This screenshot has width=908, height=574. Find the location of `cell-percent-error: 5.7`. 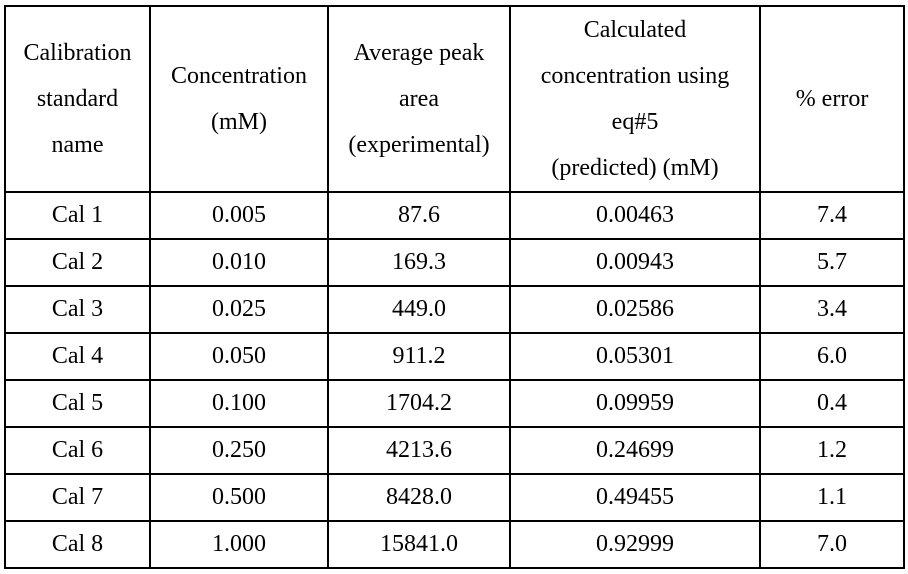

cell-percent-error: 5.7 is located at coordinates (832, 262).